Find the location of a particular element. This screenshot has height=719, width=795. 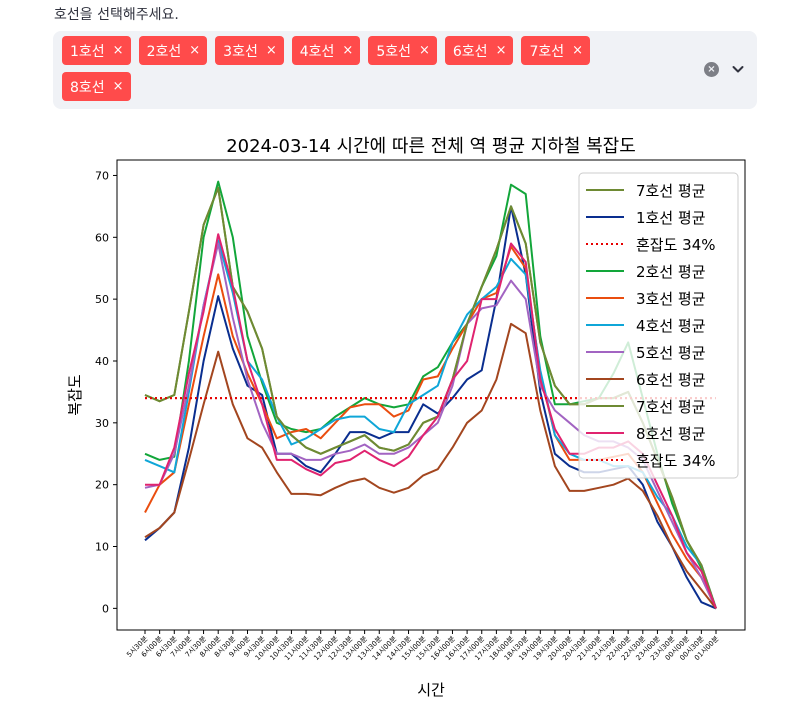

tag-line-2: 2호선 × is located at coordinates (173, 50).